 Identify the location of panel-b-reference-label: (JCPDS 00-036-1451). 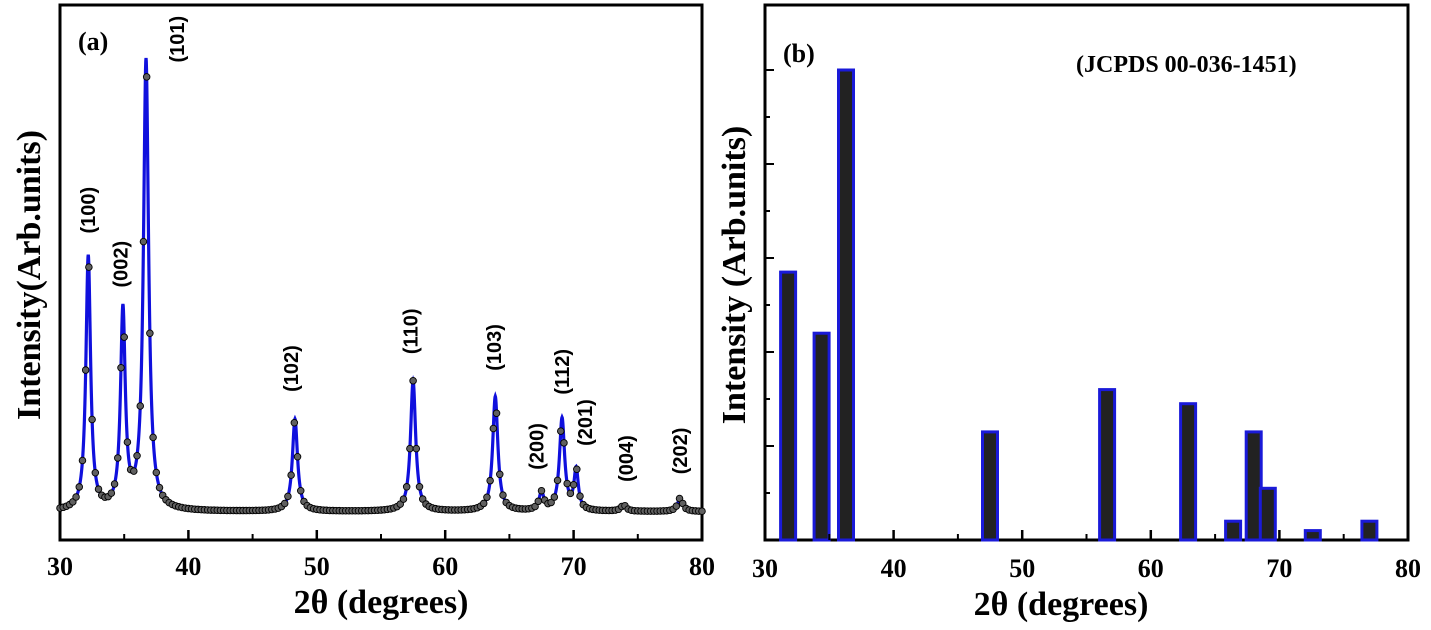
(1186, 65).